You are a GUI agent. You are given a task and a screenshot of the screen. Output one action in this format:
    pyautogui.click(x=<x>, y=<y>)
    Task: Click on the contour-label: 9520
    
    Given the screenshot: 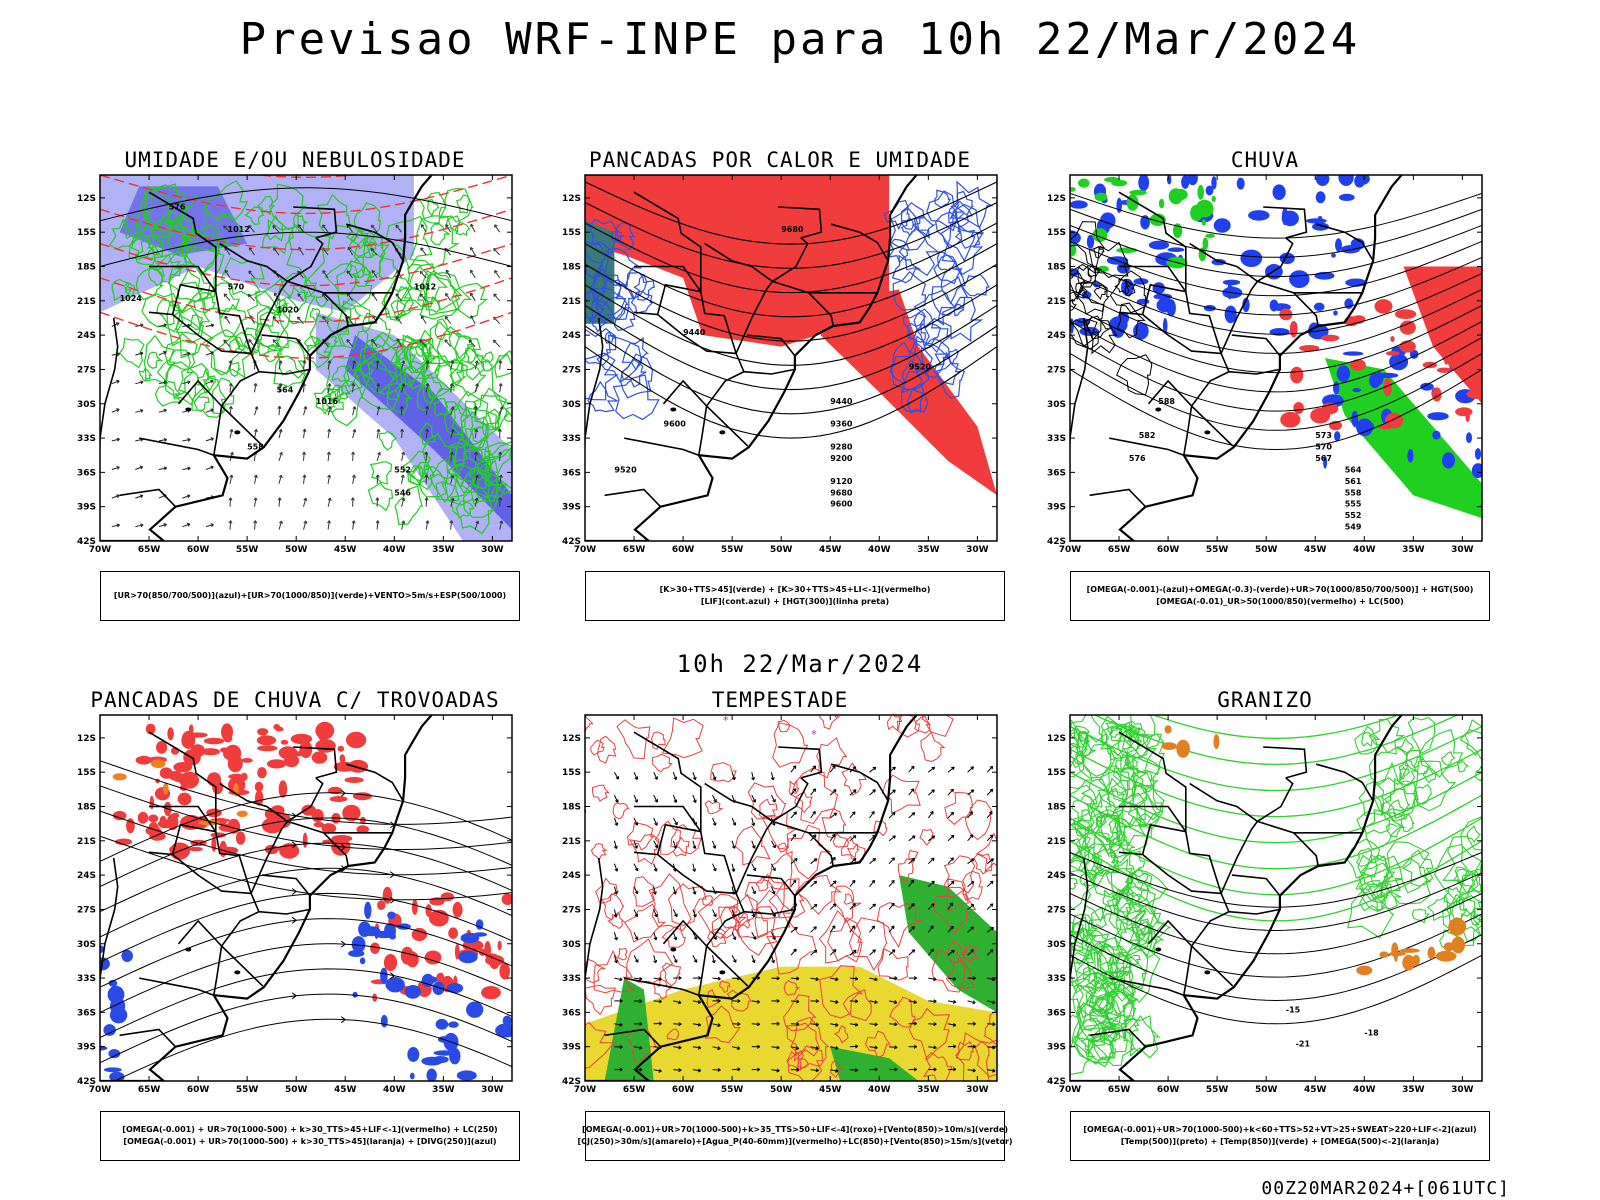 What is the action you would take?
    pyautogui.click(x=920, y=366)
    